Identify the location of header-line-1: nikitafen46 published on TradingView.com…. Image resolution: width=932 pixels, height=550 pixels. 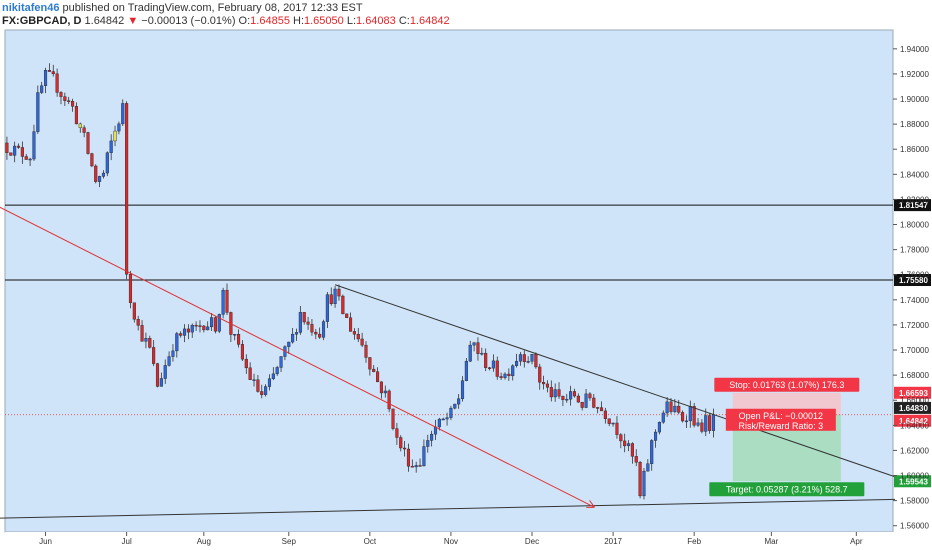
(182, 8).